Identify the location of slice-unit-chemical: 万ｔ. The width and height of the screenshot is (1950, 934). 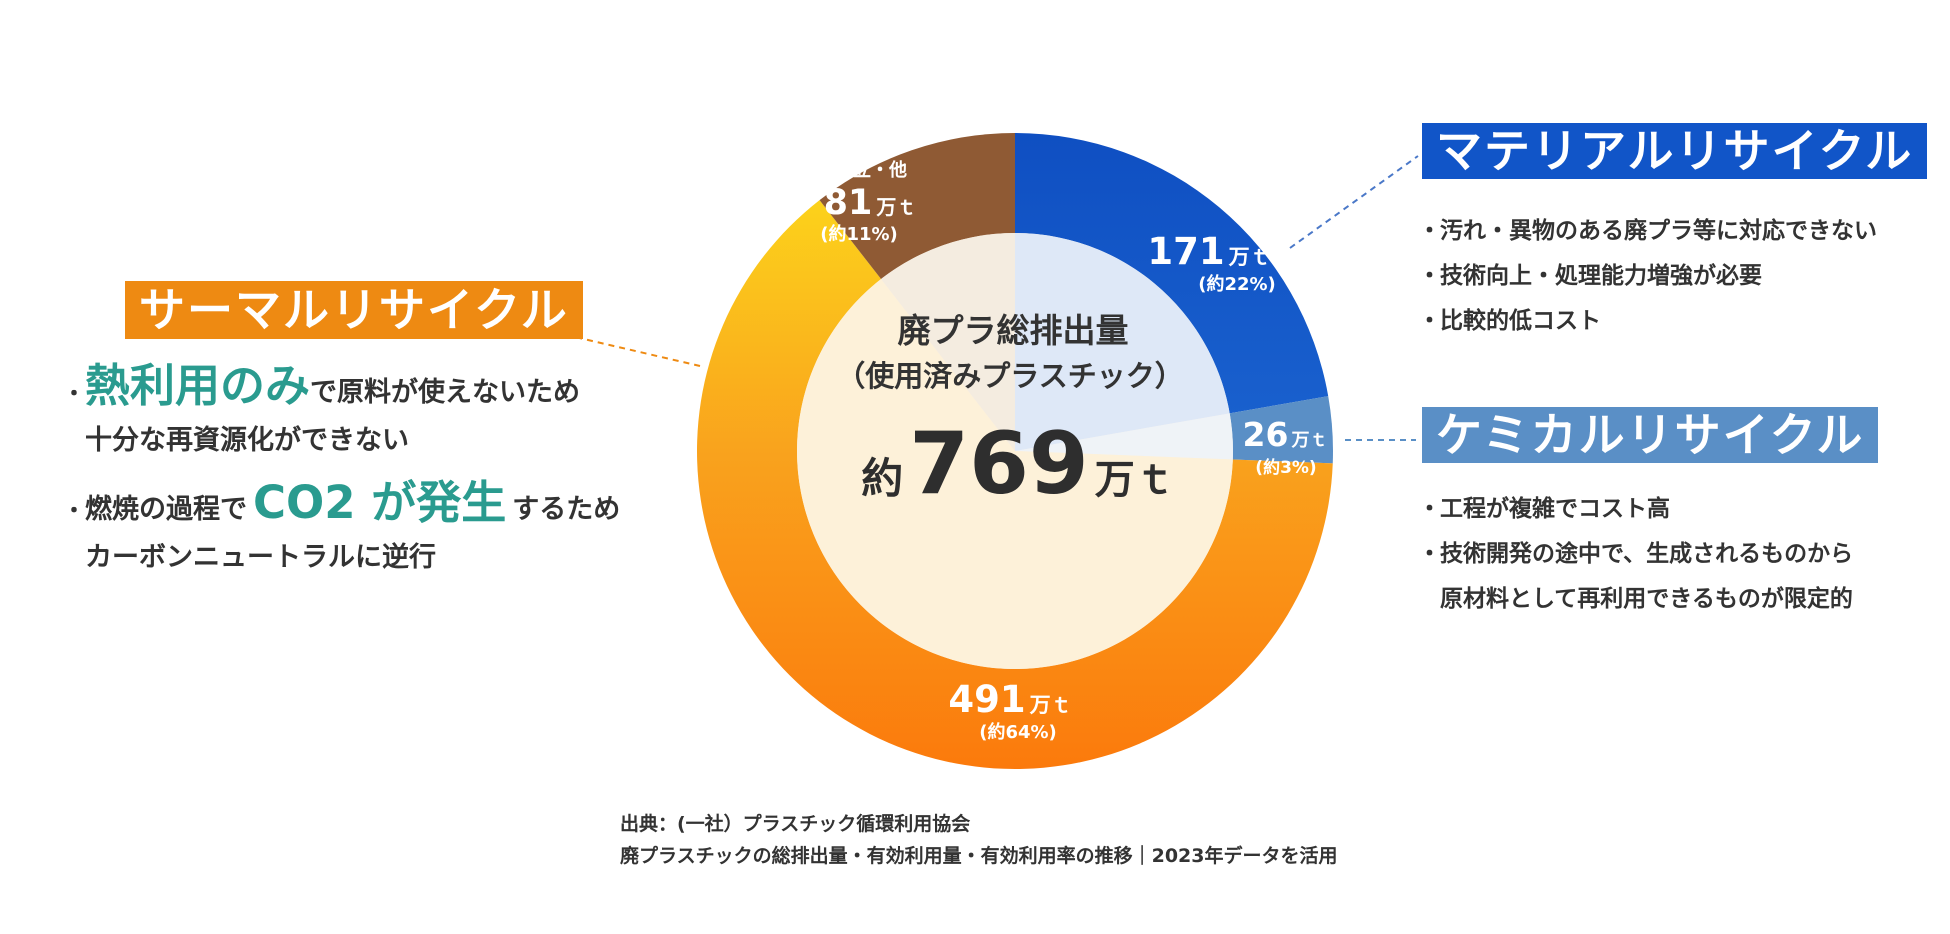
(1308, 440).